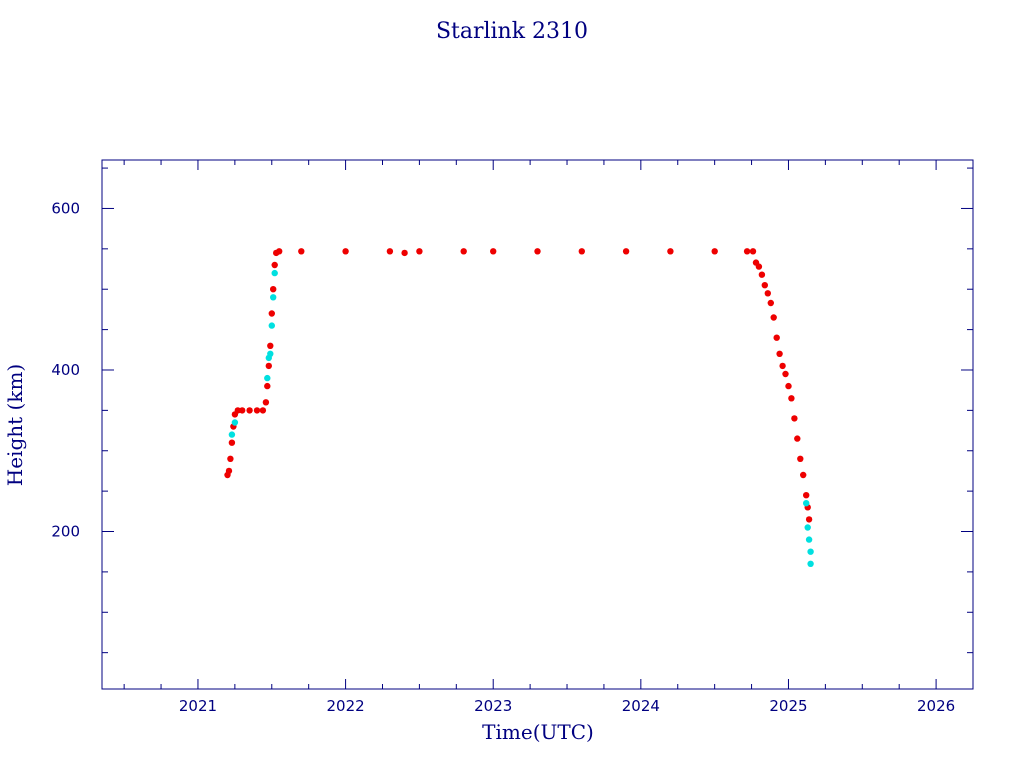 This screenshot has height=768, width=1024. What do you see at coordinates (936, 706) in the screenshot?
I see `x-tick-label: 2026` at bounding box center [936, 706].